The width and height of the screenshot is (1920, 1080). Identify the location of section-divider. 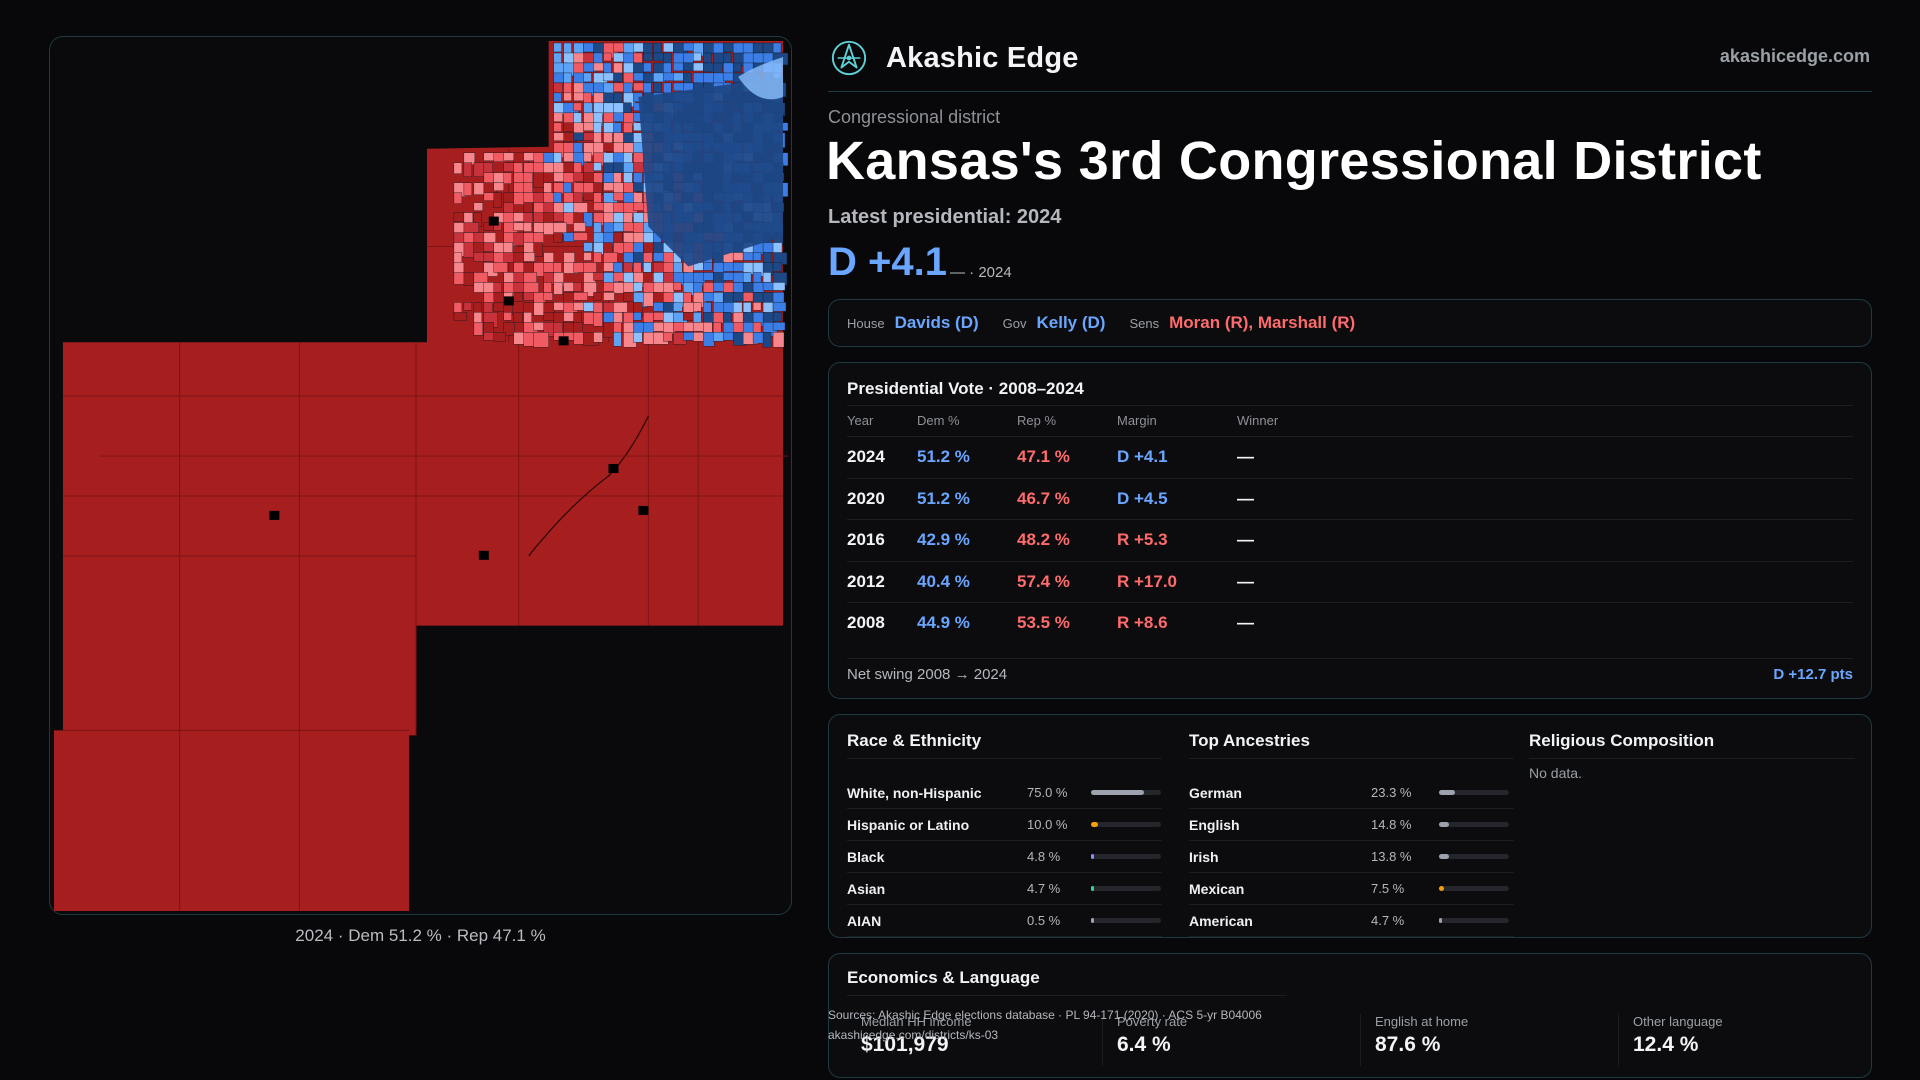
(1351, 758).